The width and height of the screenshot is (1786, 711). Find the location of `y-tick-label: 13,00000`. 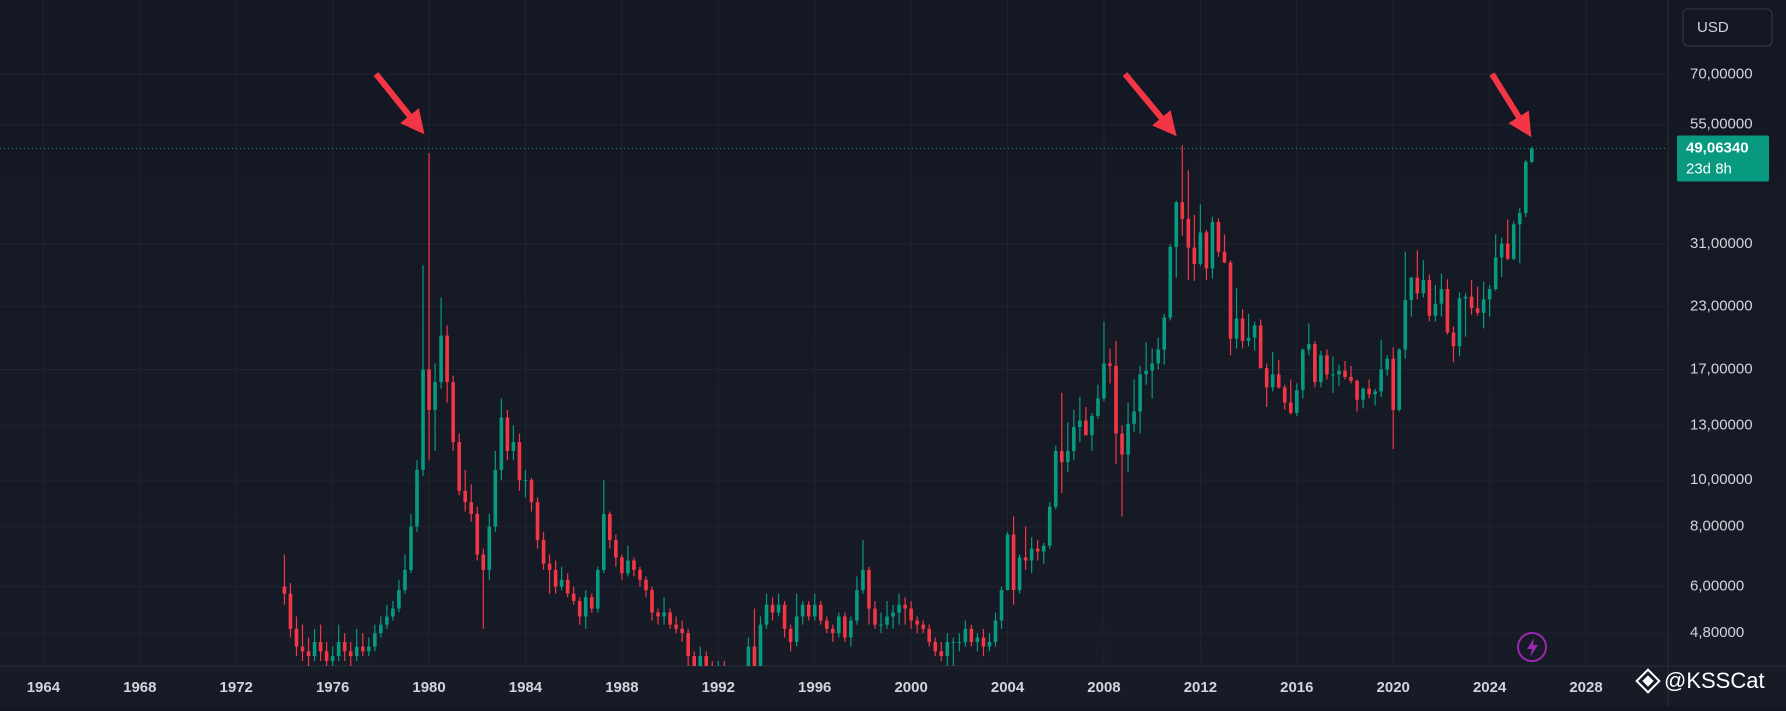

y-tick-label: 13,00000 is located at coordinates (1721, 424).